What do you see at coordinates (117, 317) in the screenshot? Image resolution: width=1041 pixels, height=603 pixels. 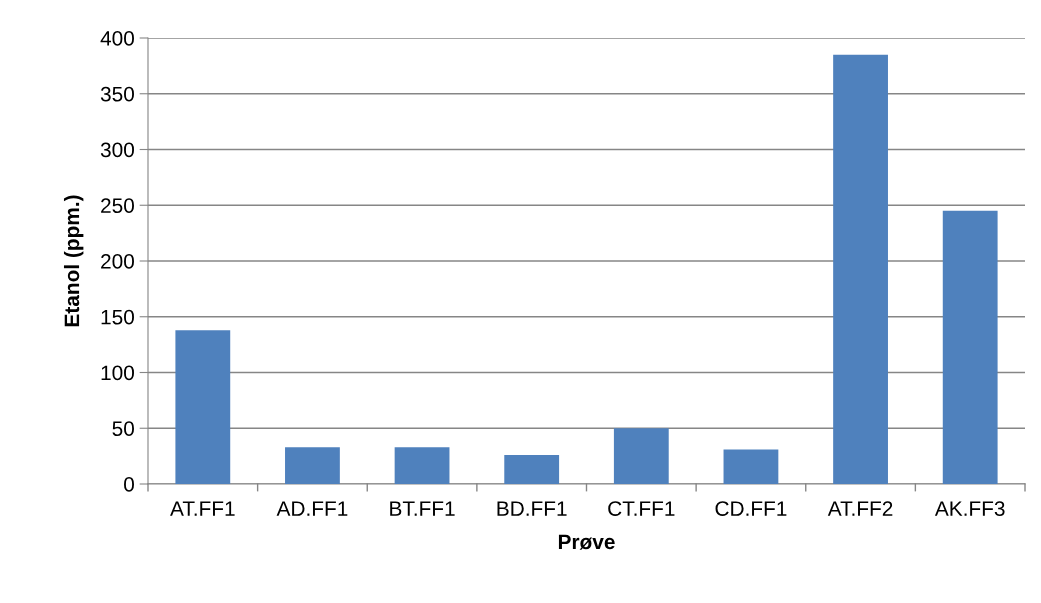 I see `y-tick-label: 150` at bounding box center [117, 317].